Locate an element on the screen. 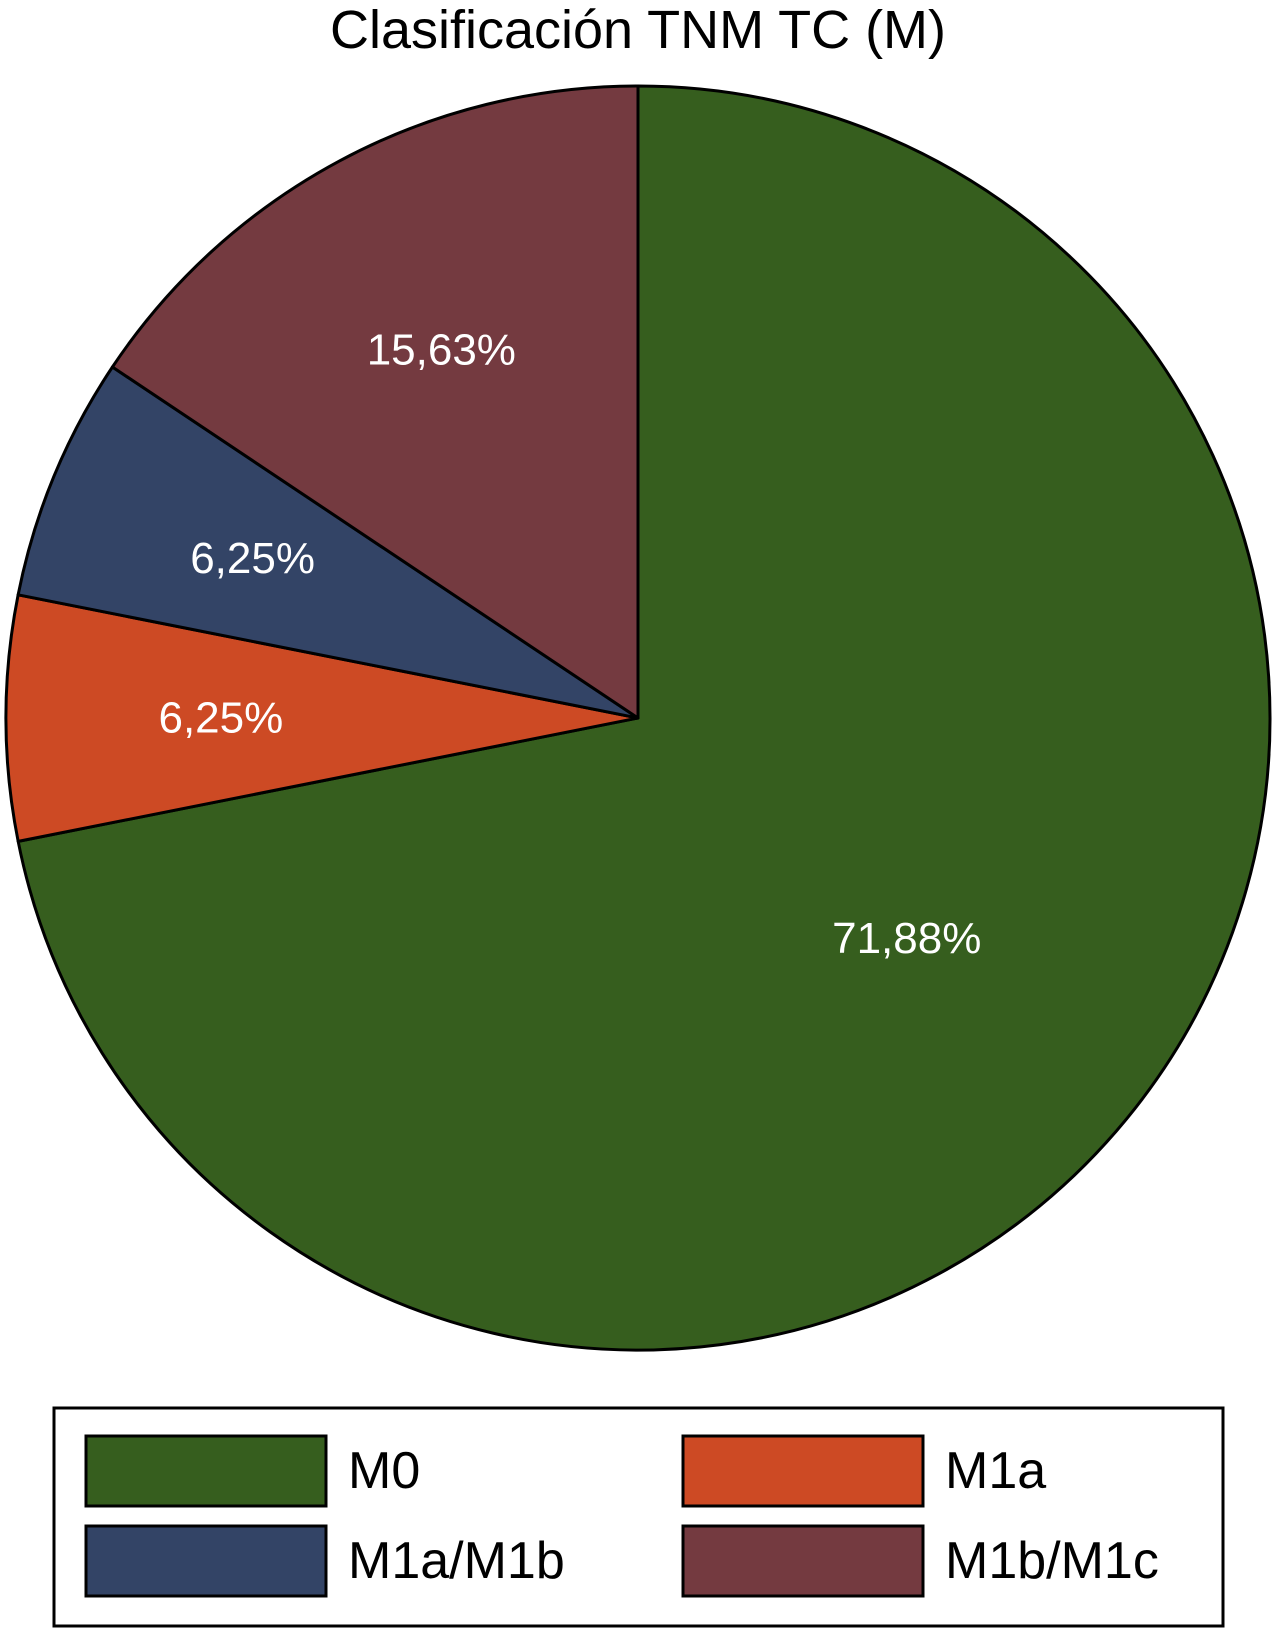 The image size is (1277, 1628). pie-slice-m1a-m1b is located at coordinates (328, 542).